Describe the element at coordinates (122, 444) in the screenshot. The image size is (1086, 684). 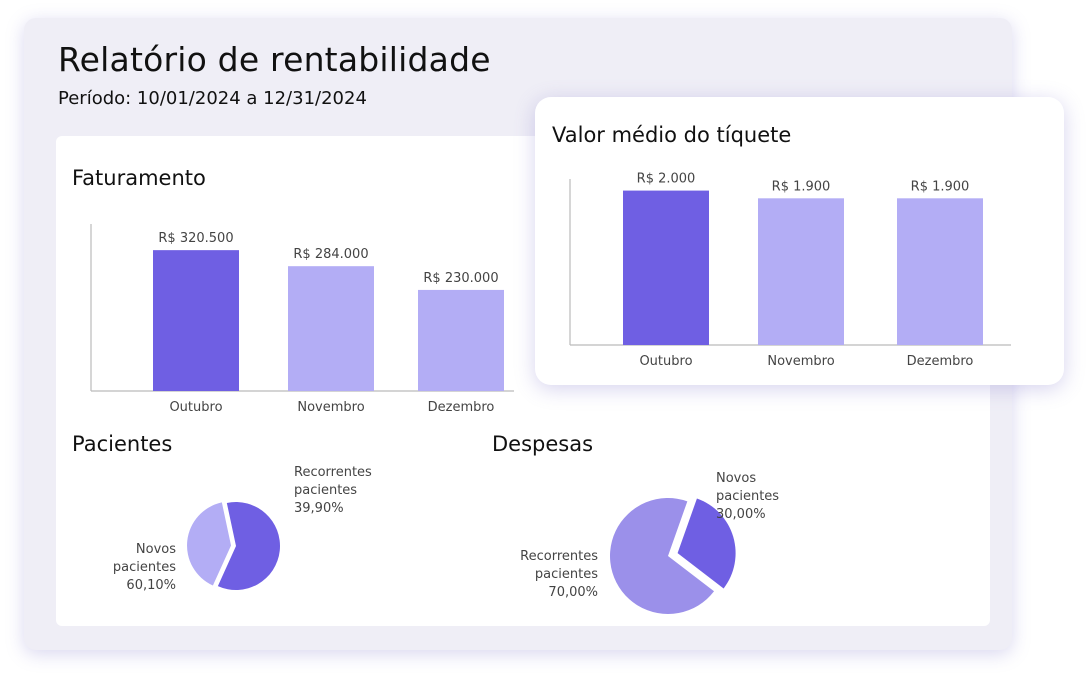
I see `patients-chart-title: Pacientes` at that location.